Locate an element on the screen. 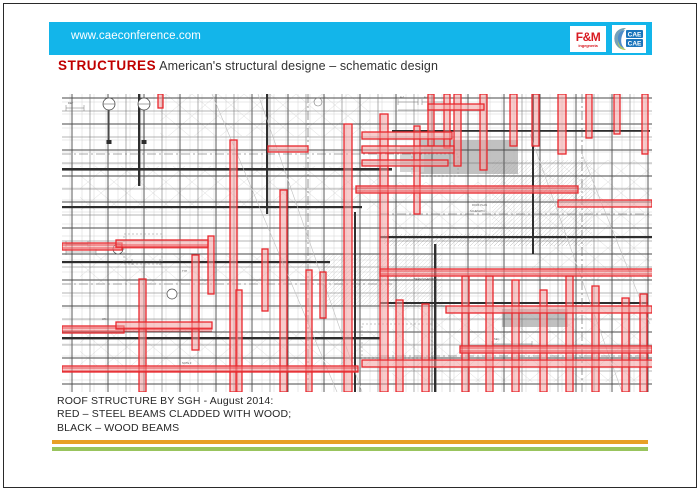  fm-logo-main-text: F&M is located at coordinates (588, 36).